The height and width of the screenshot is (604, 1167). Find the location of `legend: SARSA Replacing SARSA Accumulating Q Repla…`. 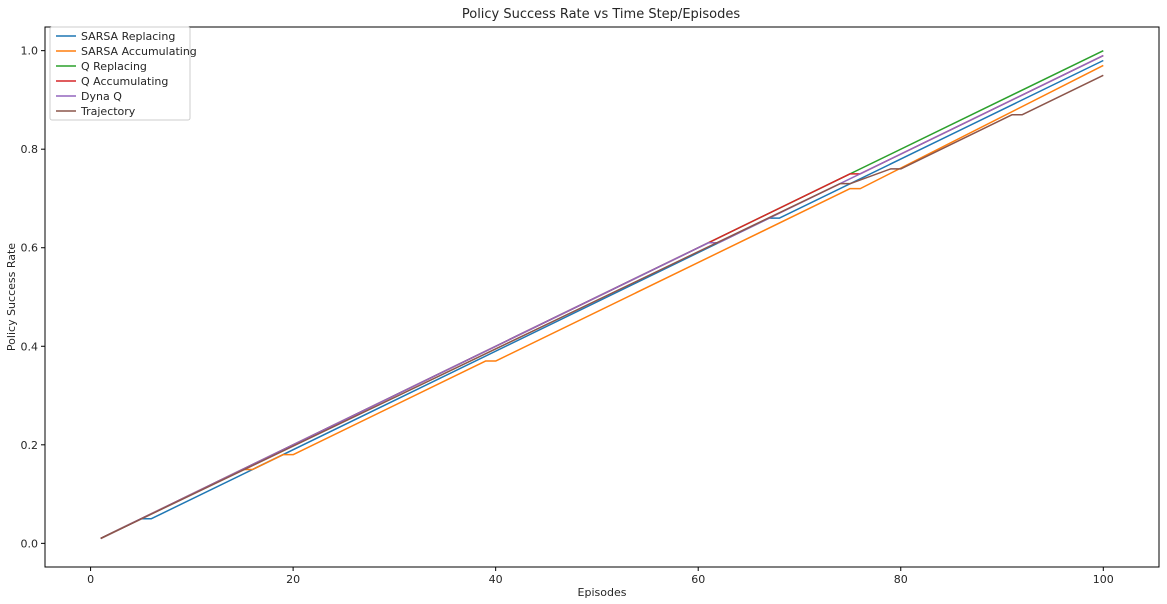

legend: SARSA Replacing SARSA Accumulating Q Repla… is located at coordinates (123, 73).